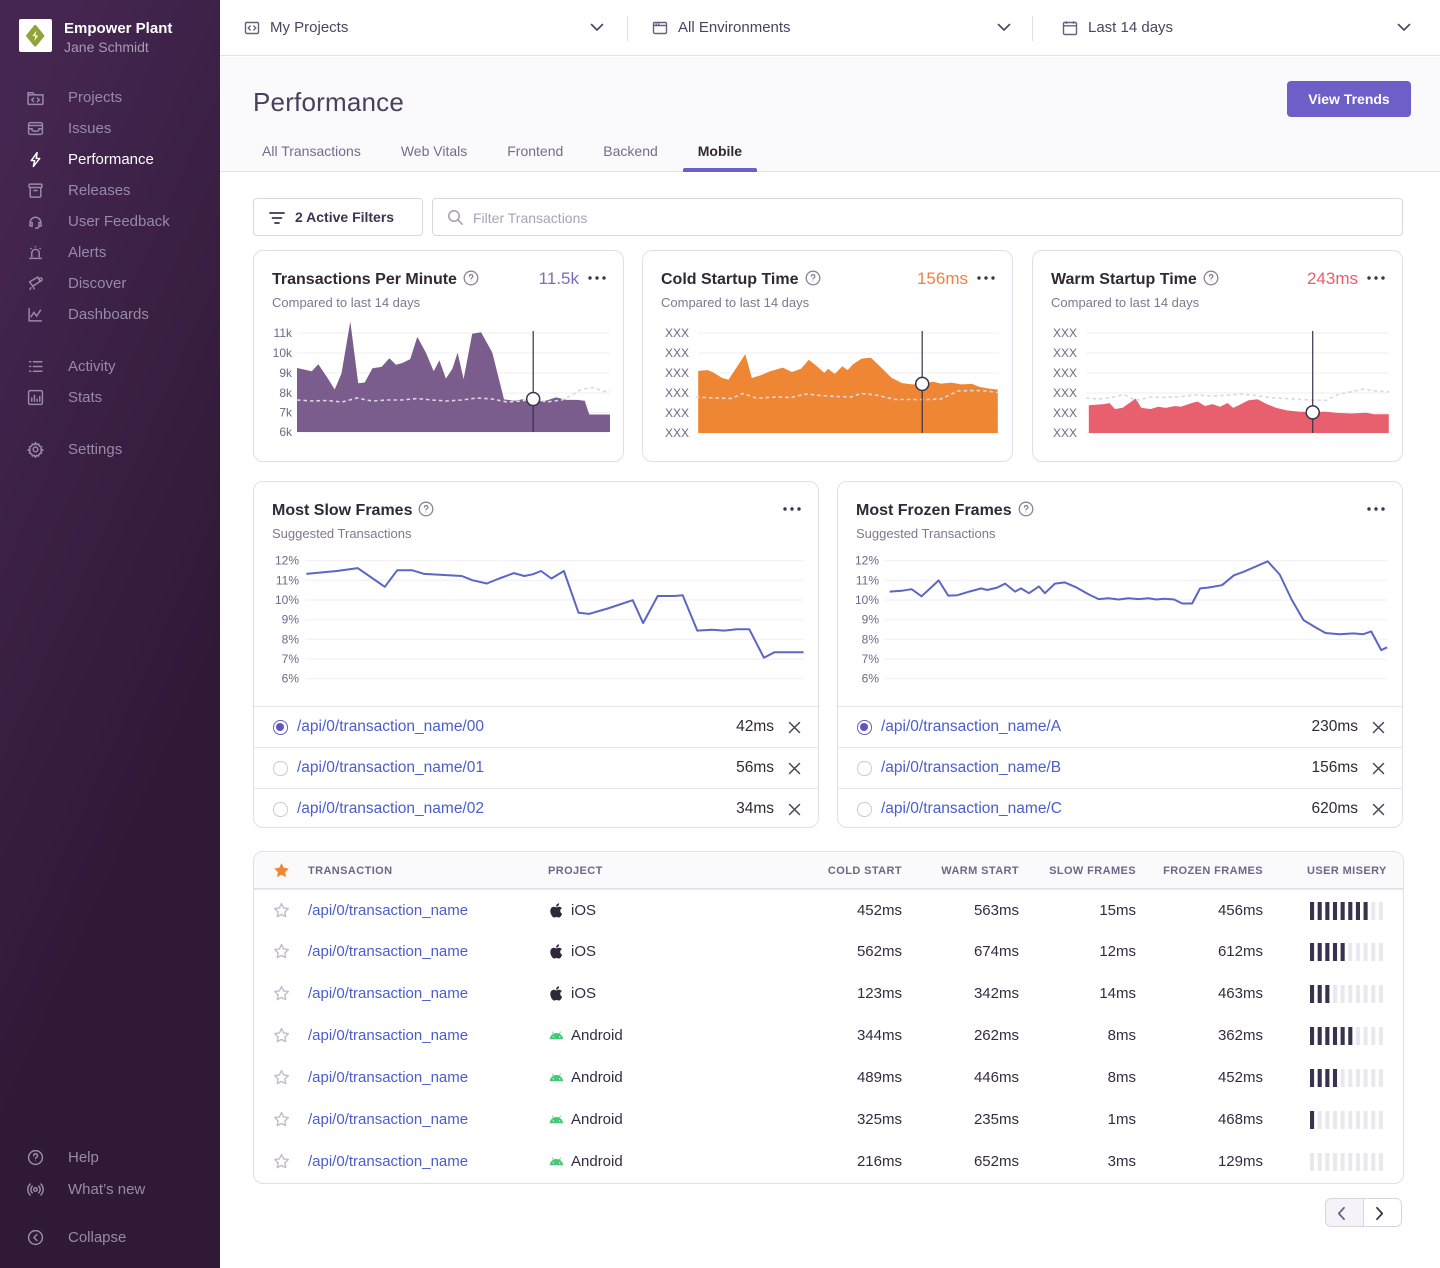 This screenshot has height=1268, width=1440. Describe the element at coordinates (286, 432) in the screenshot. I see `svg-text: 6k` at that location.